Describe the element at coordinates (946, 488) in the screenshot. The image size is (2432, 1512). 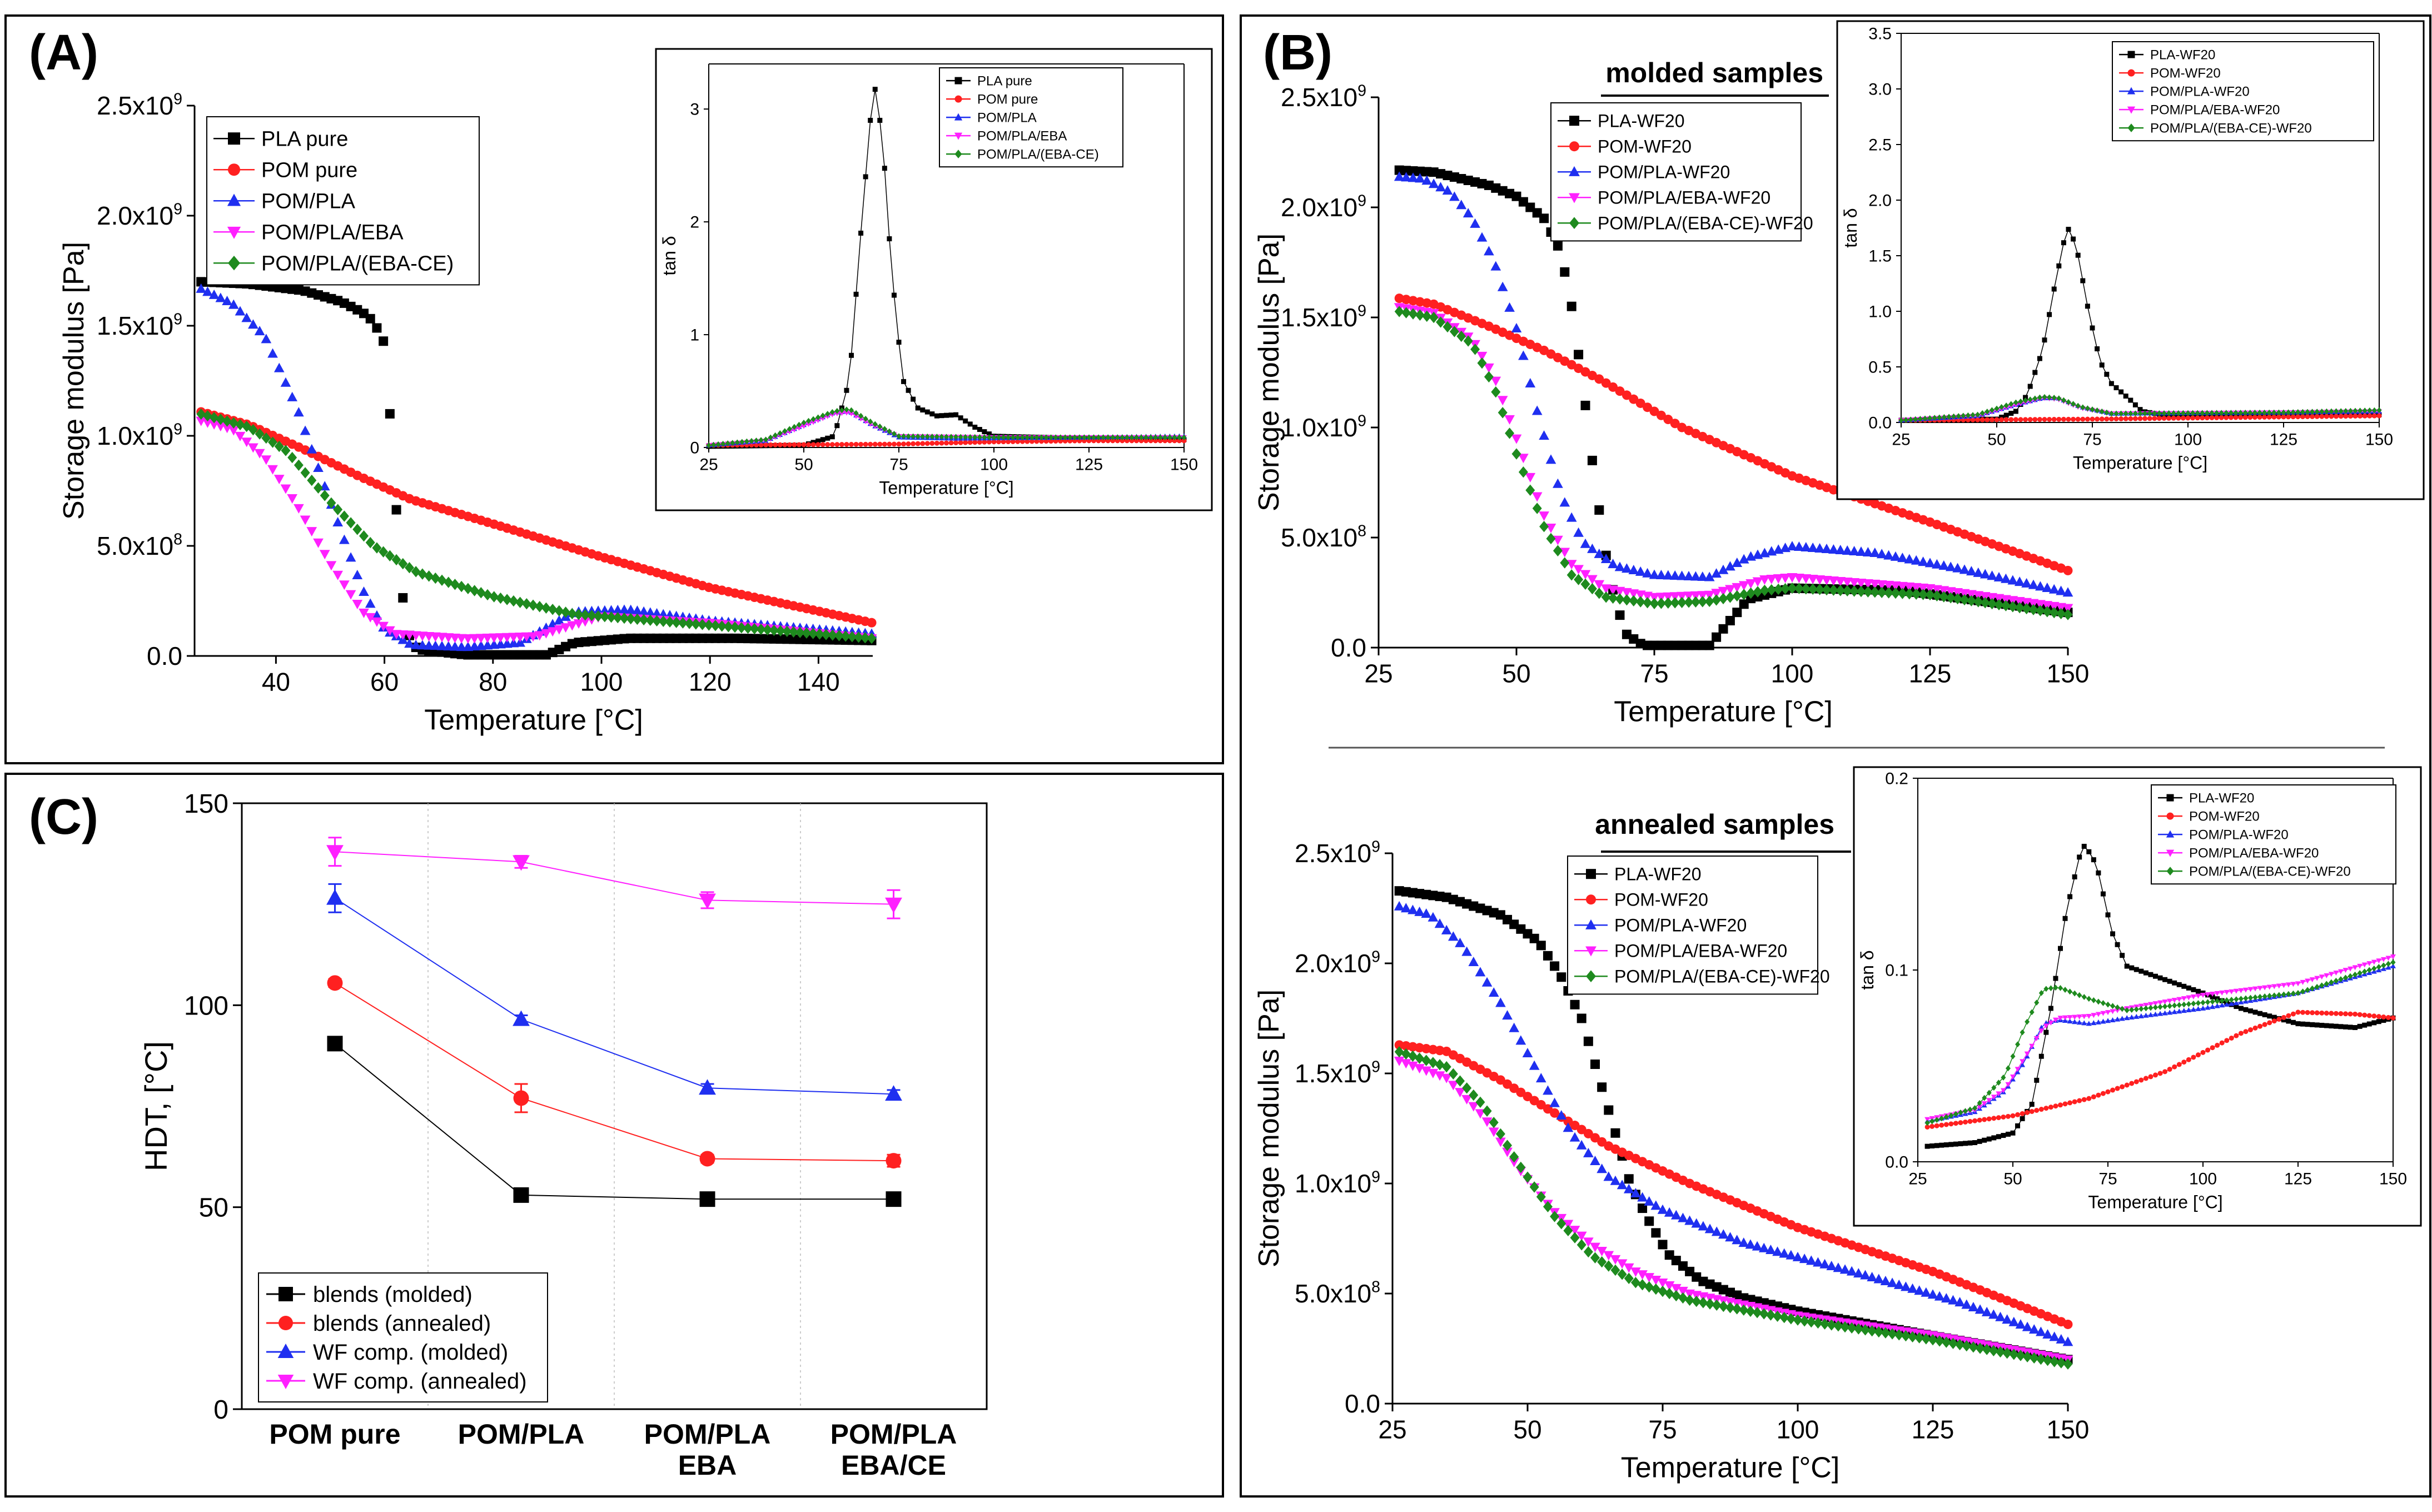
I see `x-axis-label: Temperature [°C]` at that location.